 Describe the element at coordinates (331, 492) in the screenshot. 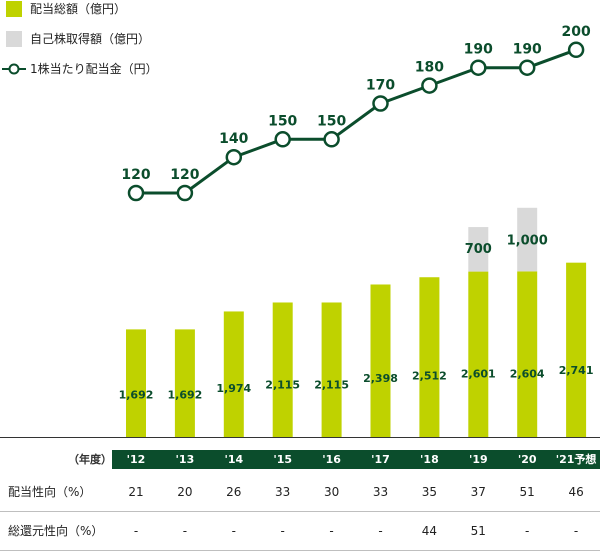

I see `table-cell: 30` at that location.